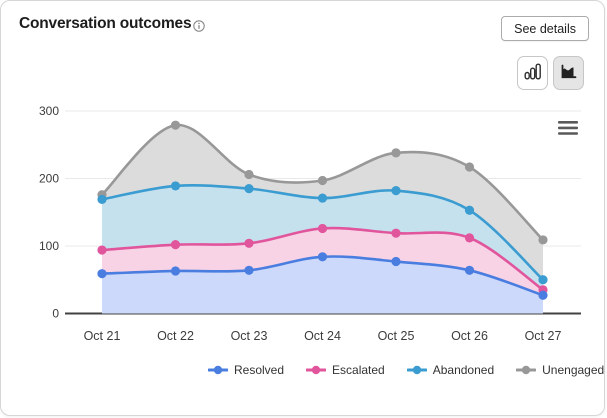  I want to click on legend-item-resolved: Resolved, so click(246, 370).